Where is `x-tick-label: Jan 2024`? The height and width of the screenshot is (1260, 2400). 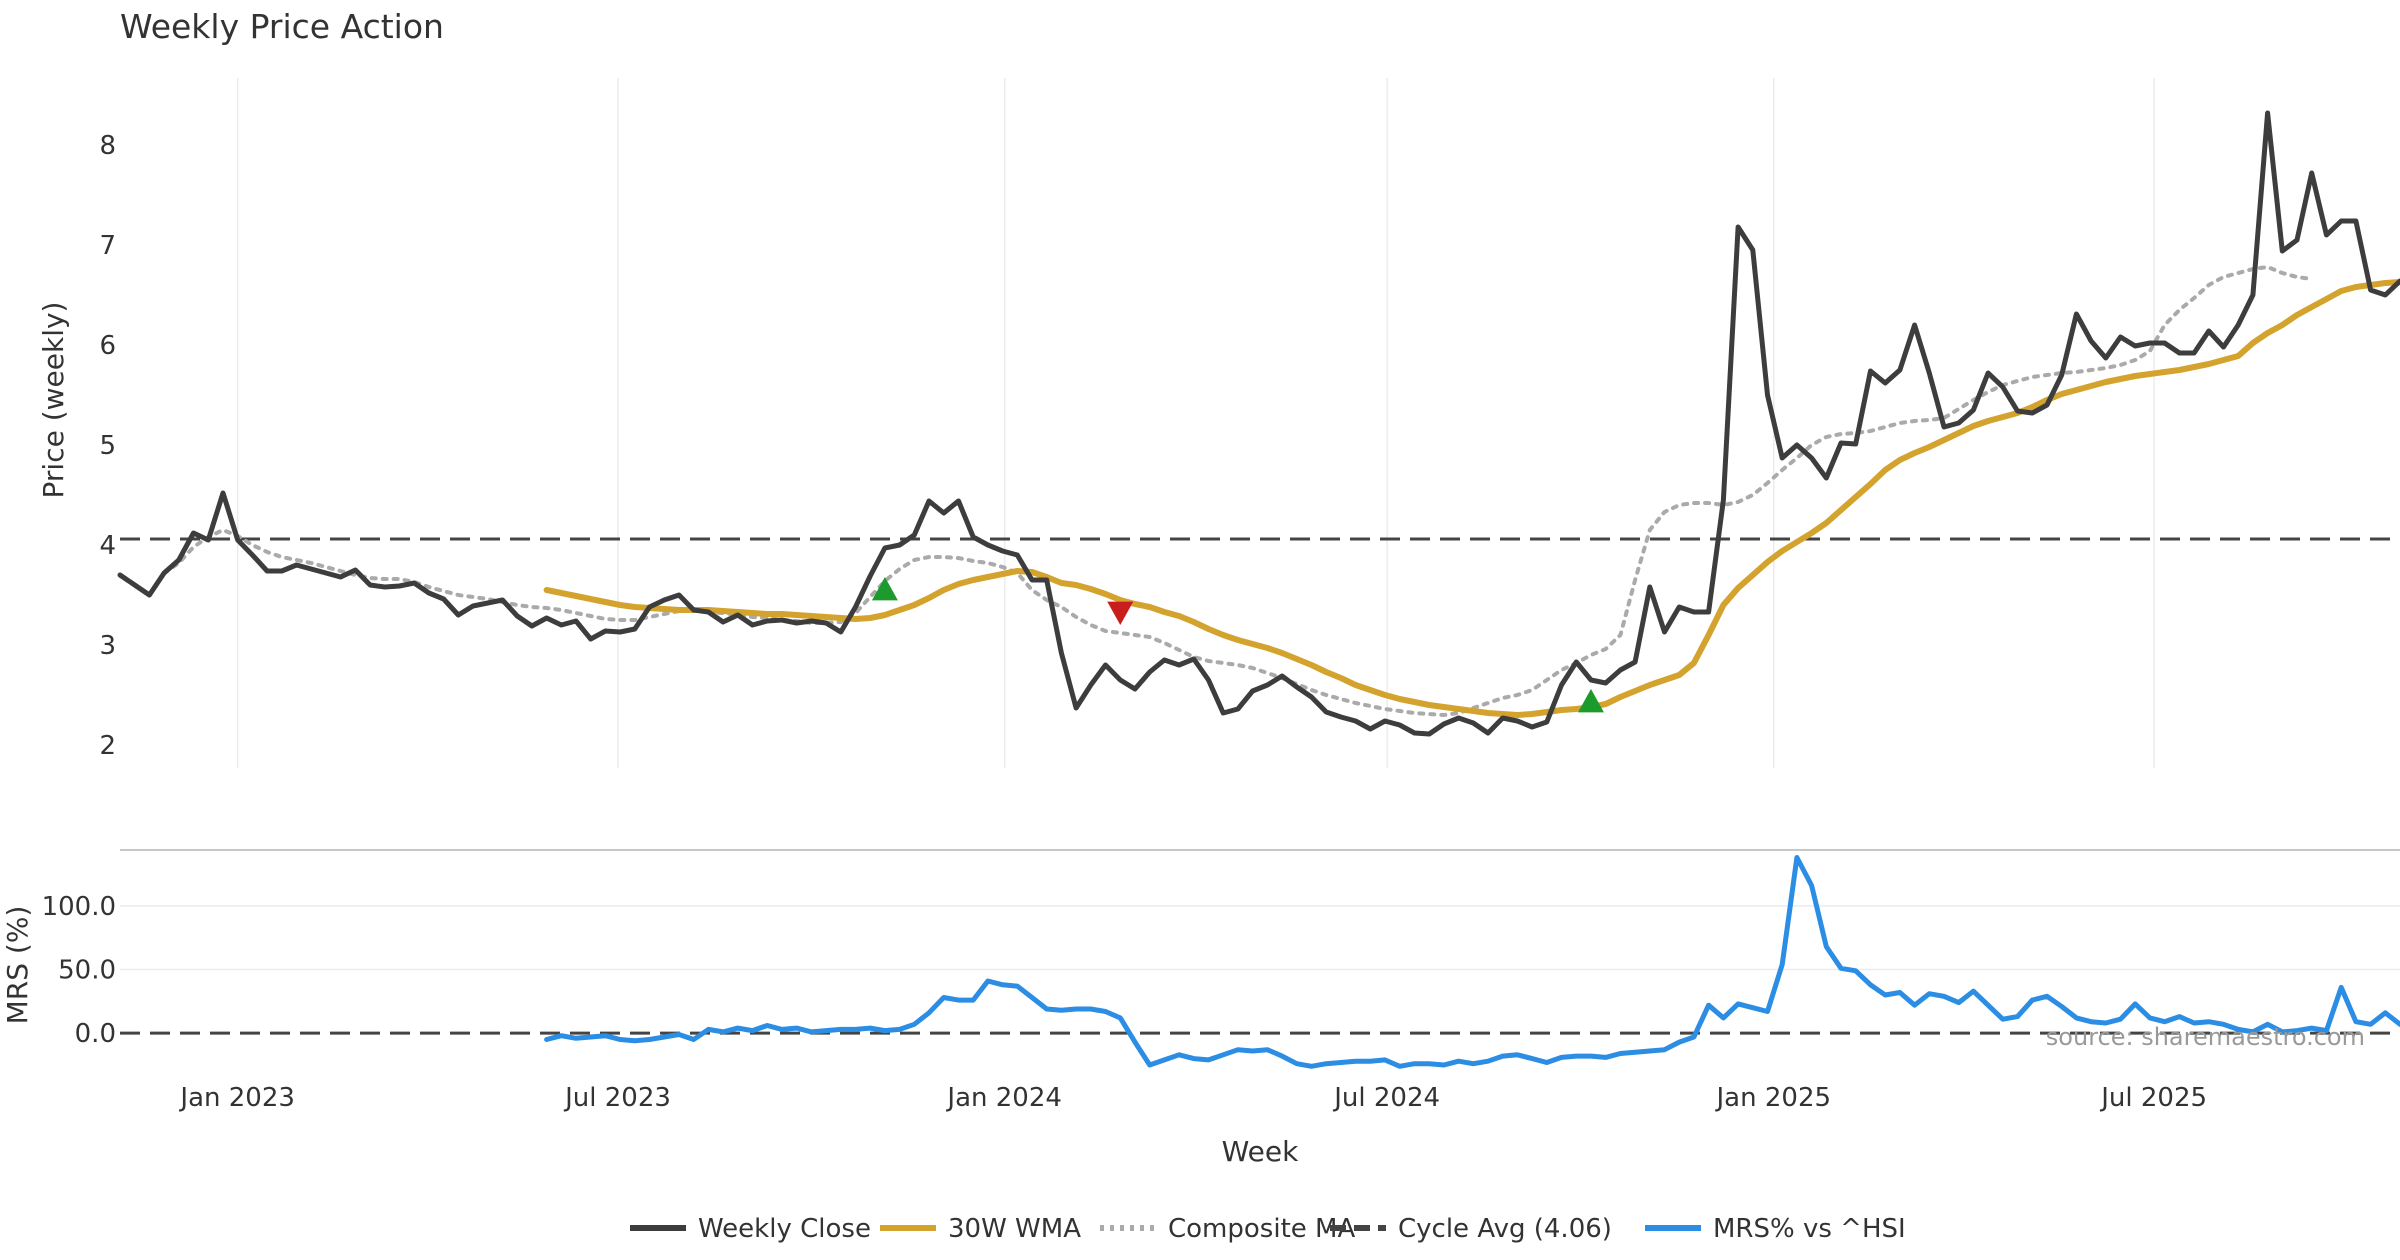
x-tick-label: Jan 2024 is located at coordinates (1003, 1098).